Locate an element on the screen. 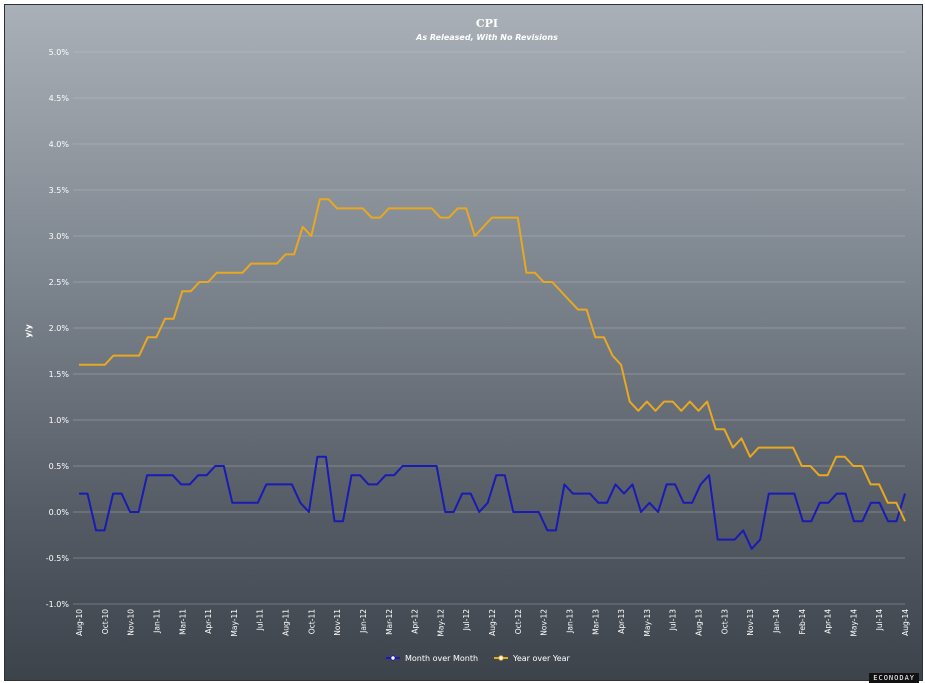  x-tick-label: May-13 is located at coordinates (647, 623).